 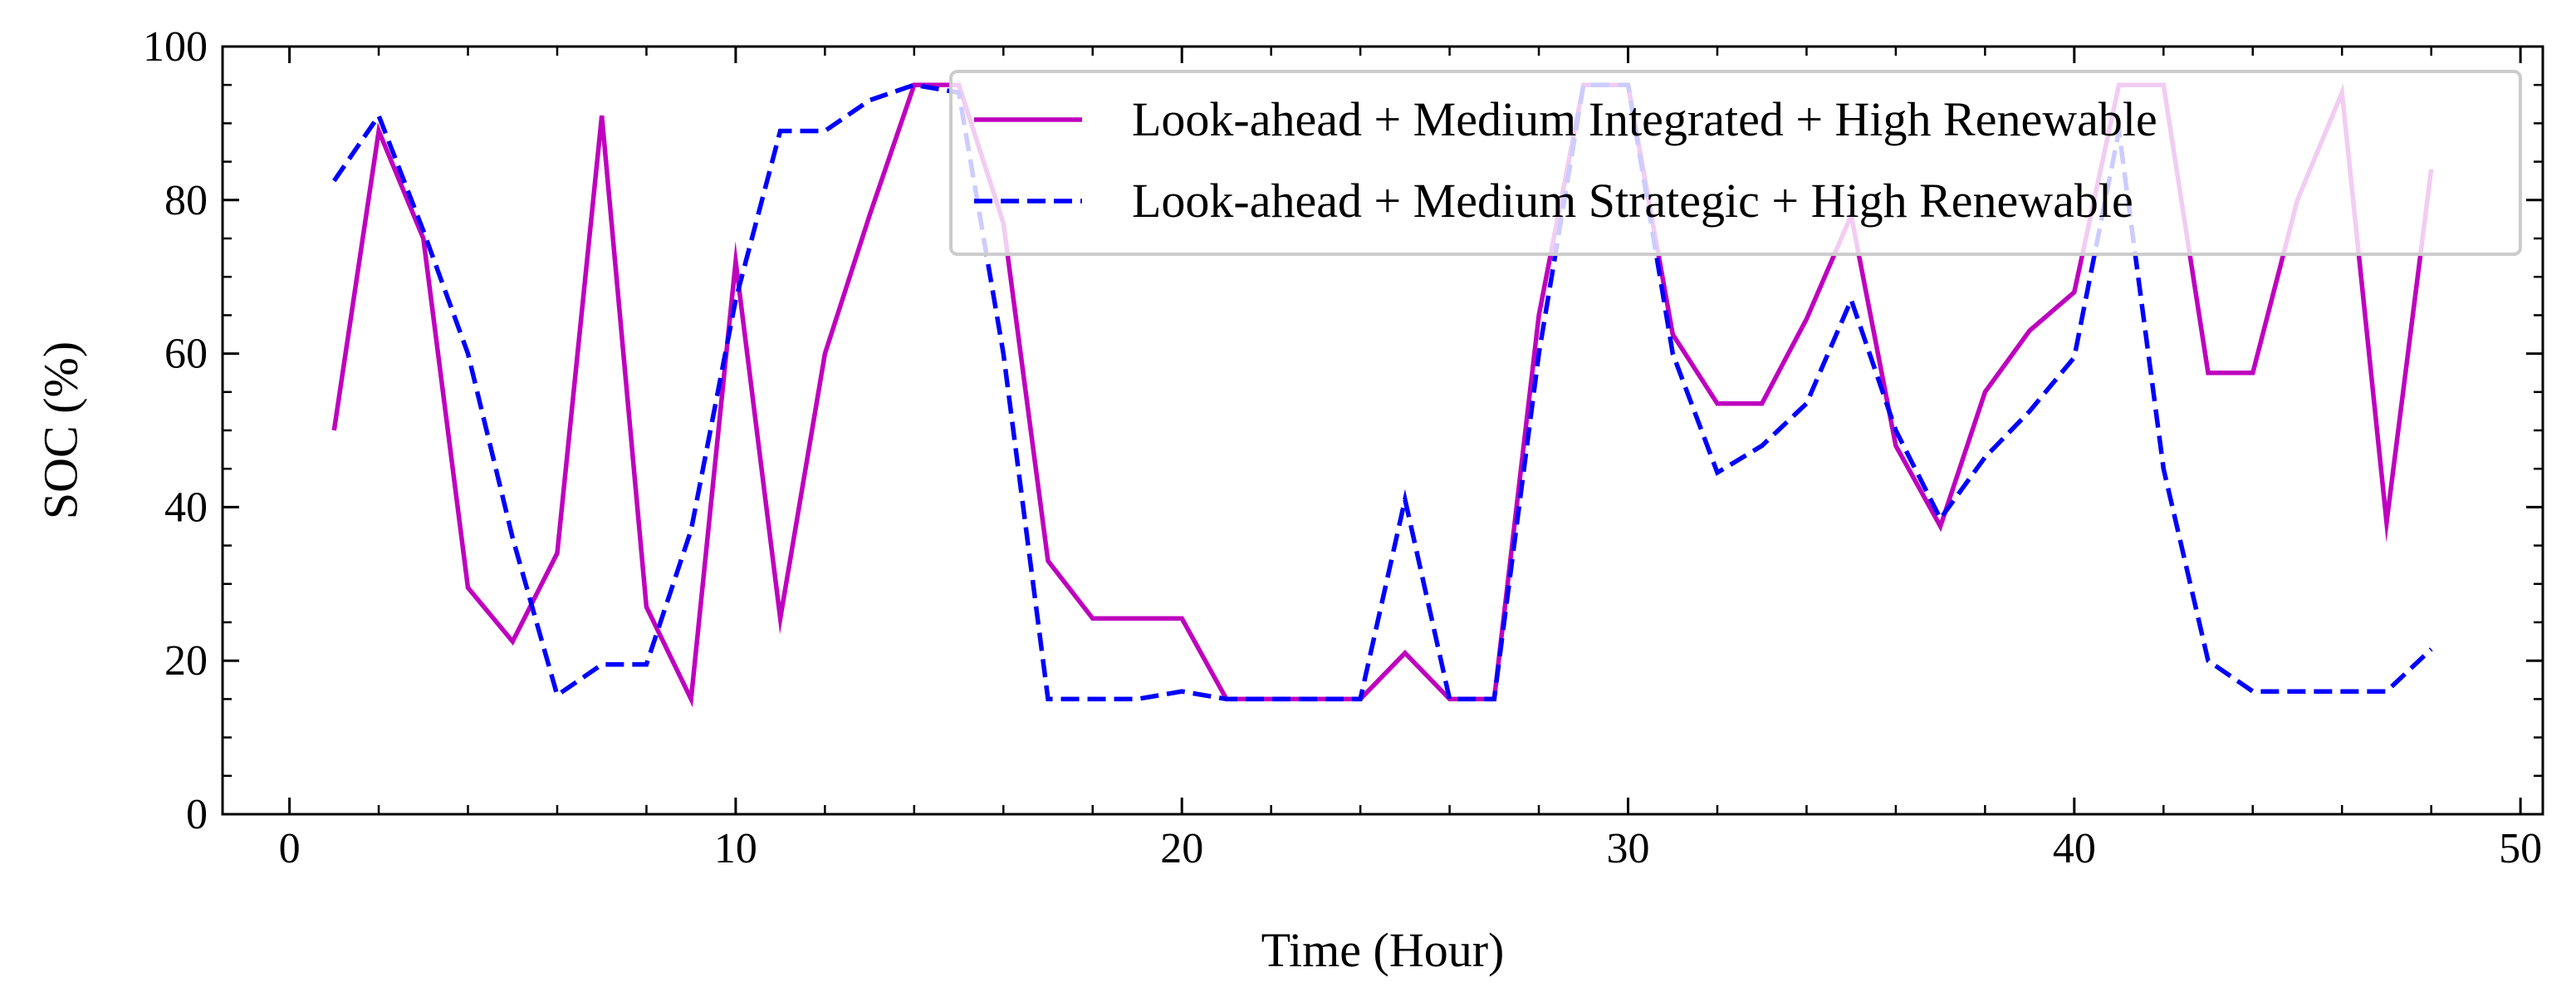 I want to click on legend-box, so click(x=1736, y=163).